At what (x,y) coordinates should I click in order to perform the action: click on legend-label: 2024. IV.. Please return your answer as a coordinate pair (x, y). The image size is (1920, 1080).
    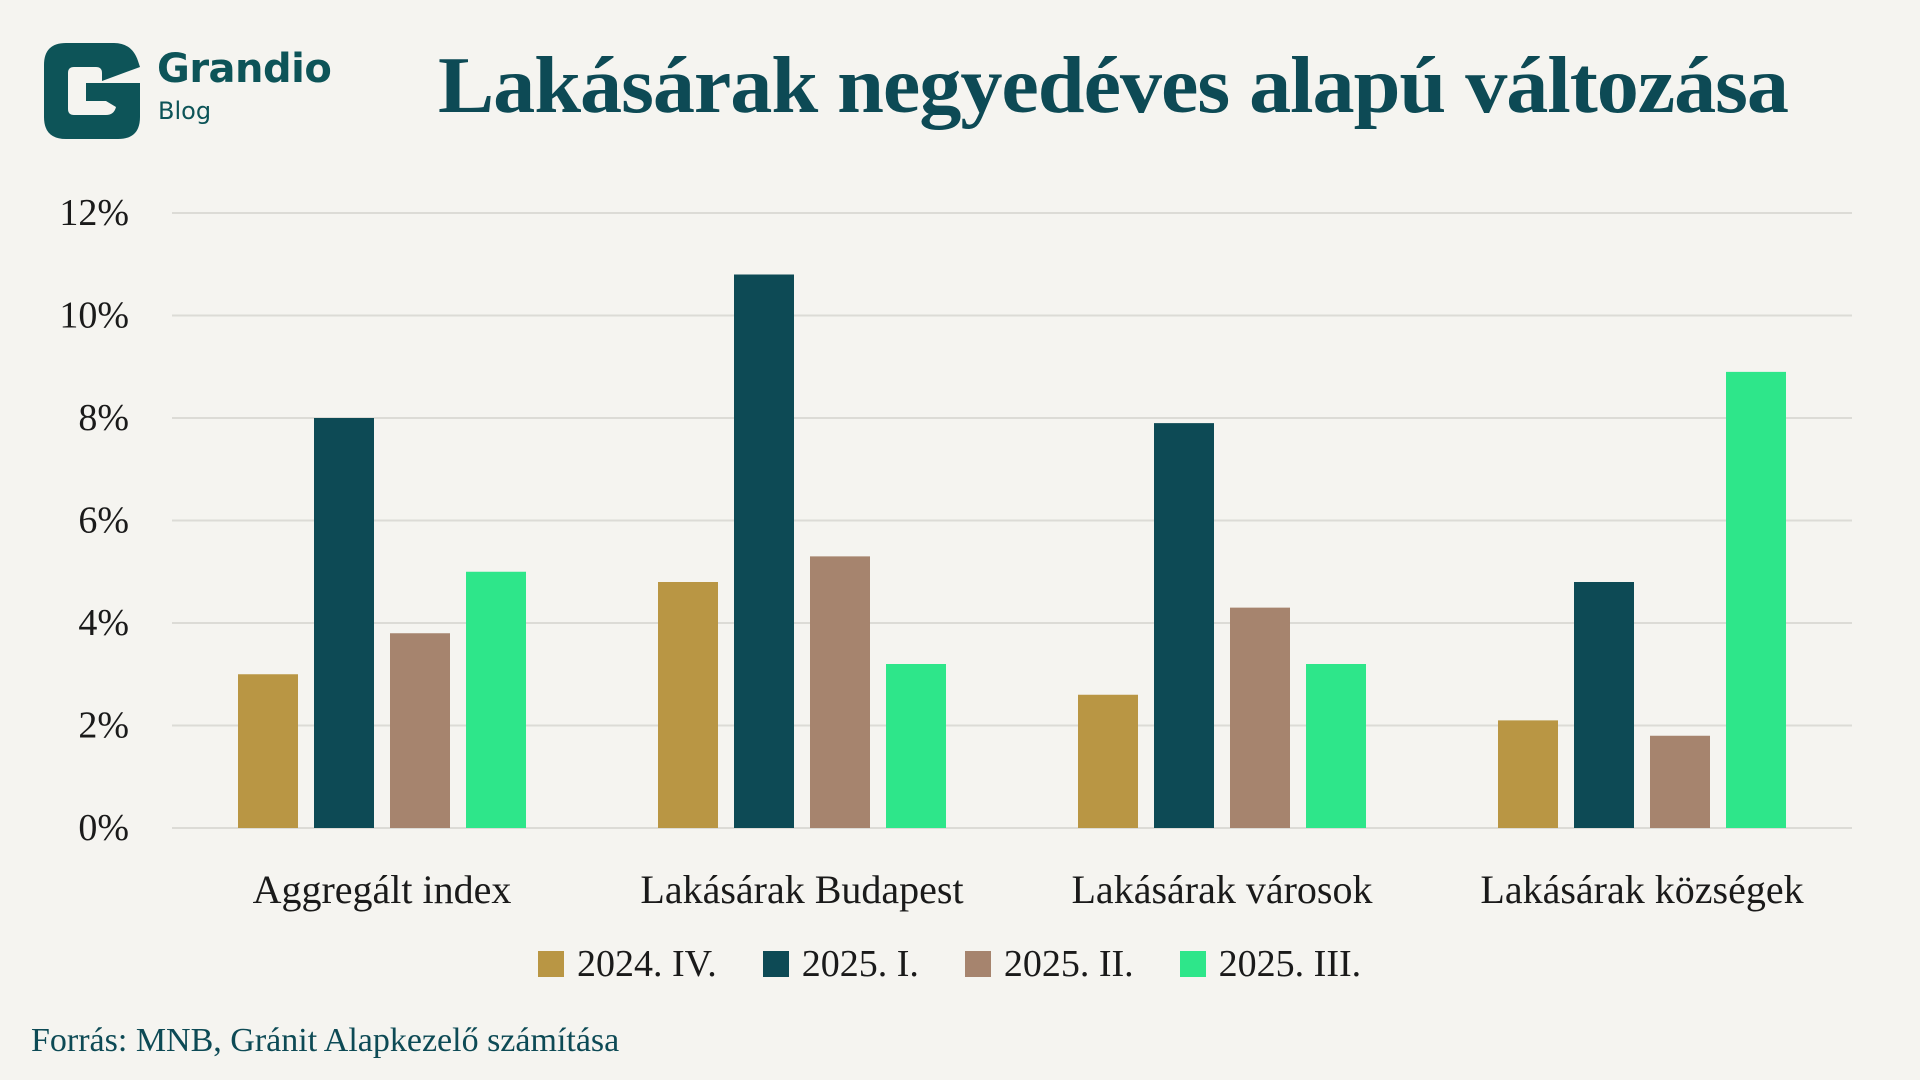
    Looking at the image, I should click on (647, 964).